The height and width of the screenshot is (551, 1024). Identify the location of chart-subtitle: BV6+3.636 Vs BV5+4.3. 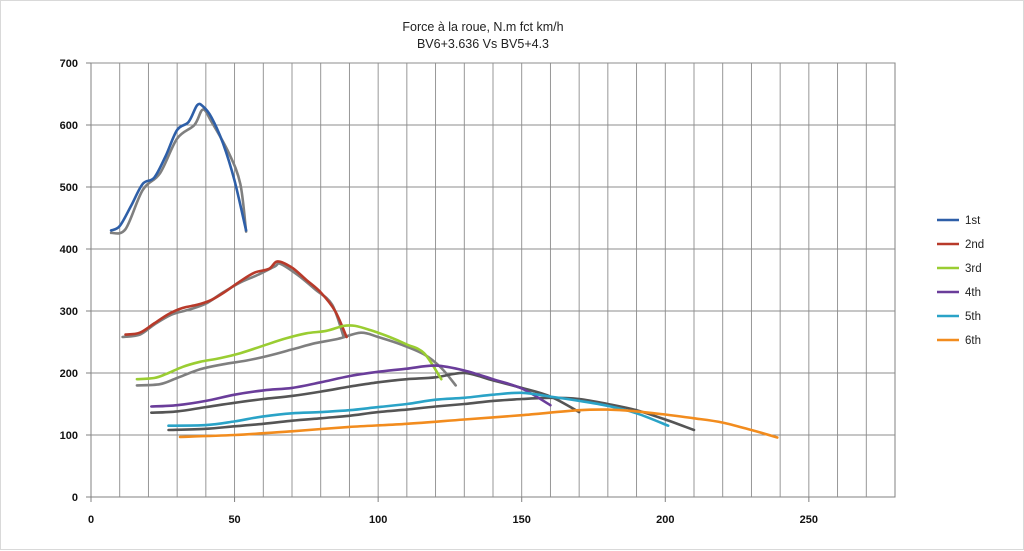
(483, 44).